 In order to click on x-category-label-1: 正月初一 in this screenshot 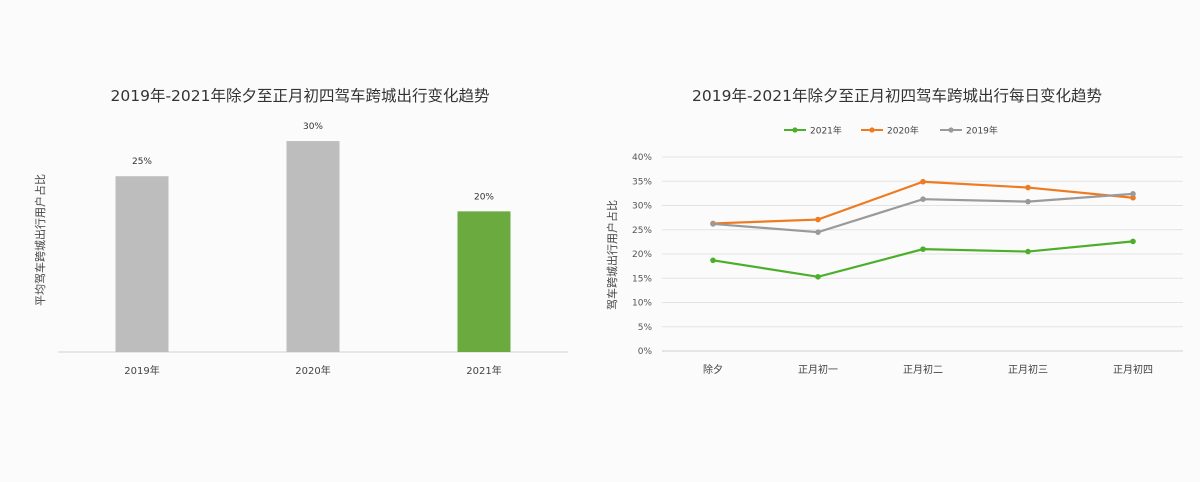, I will do `click(818, 369)`.